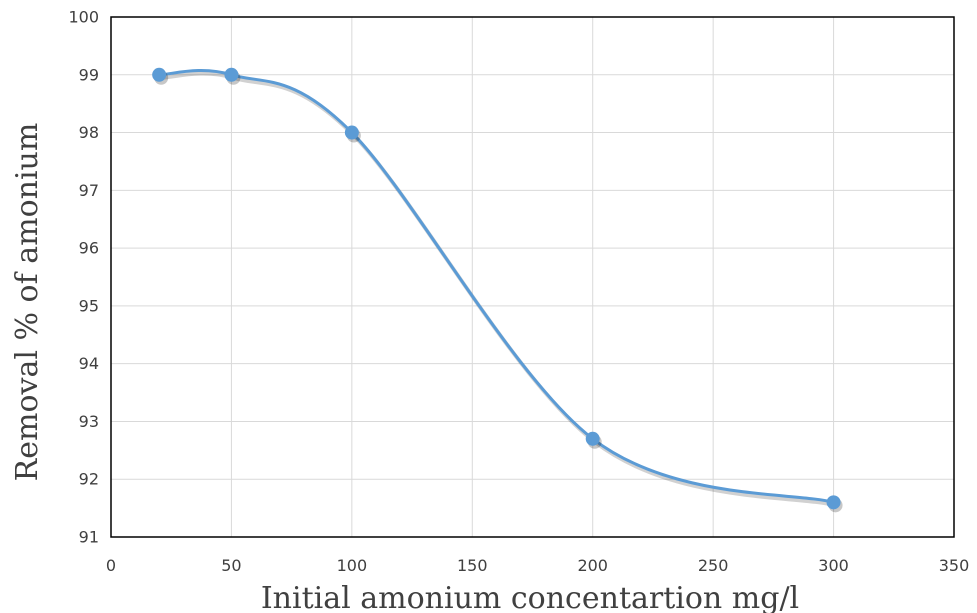  What do you see at coordinates (713, 565) in the screenshot?
I see `x-tick-label: 250` at bounding box center [713, 565].